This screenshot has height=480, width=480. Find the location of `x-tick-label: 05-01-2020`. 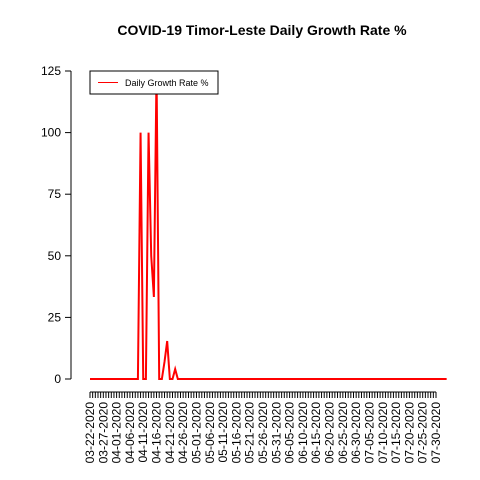

x-tick-label: 05-01-2020 is located at coordinates (196, 433).